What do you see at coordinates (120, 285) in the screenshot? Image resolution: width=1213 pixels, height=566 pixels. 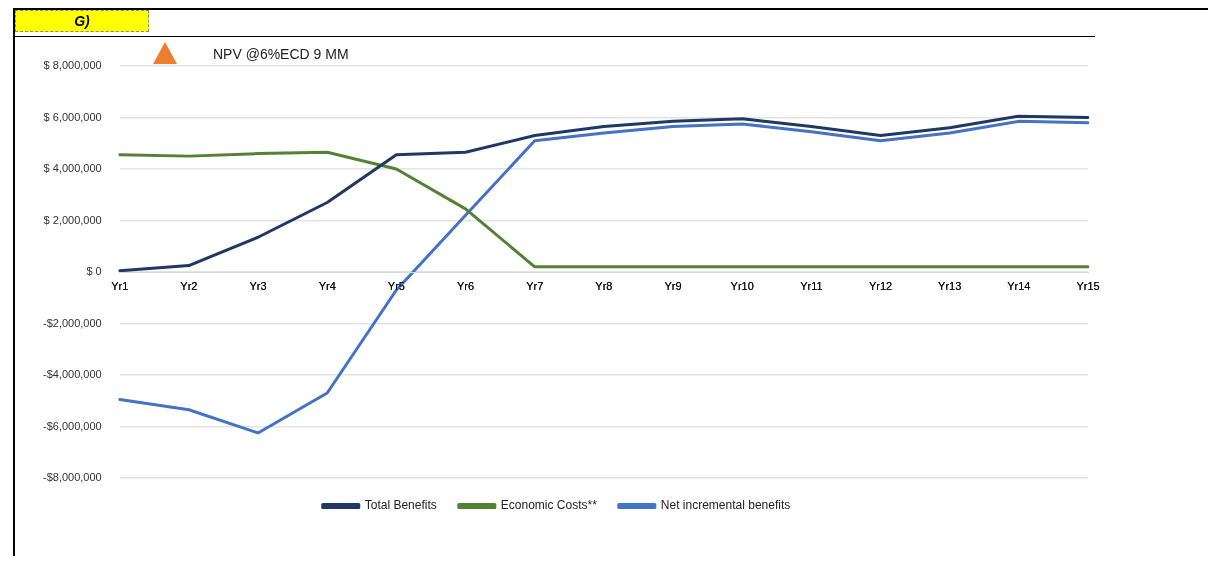 I see `x-tick-label: Yr1` at bounding box center [120, 285].